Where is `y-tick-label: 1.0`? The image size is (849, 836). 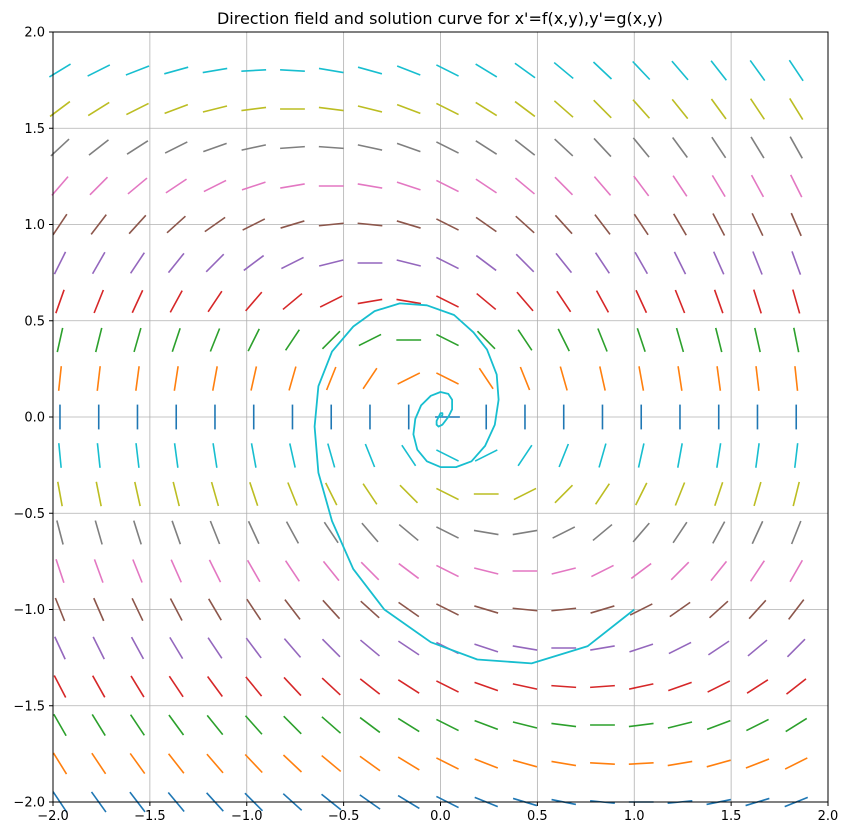
y-tick-label: 1.0 is located at coordinates (34, 225).